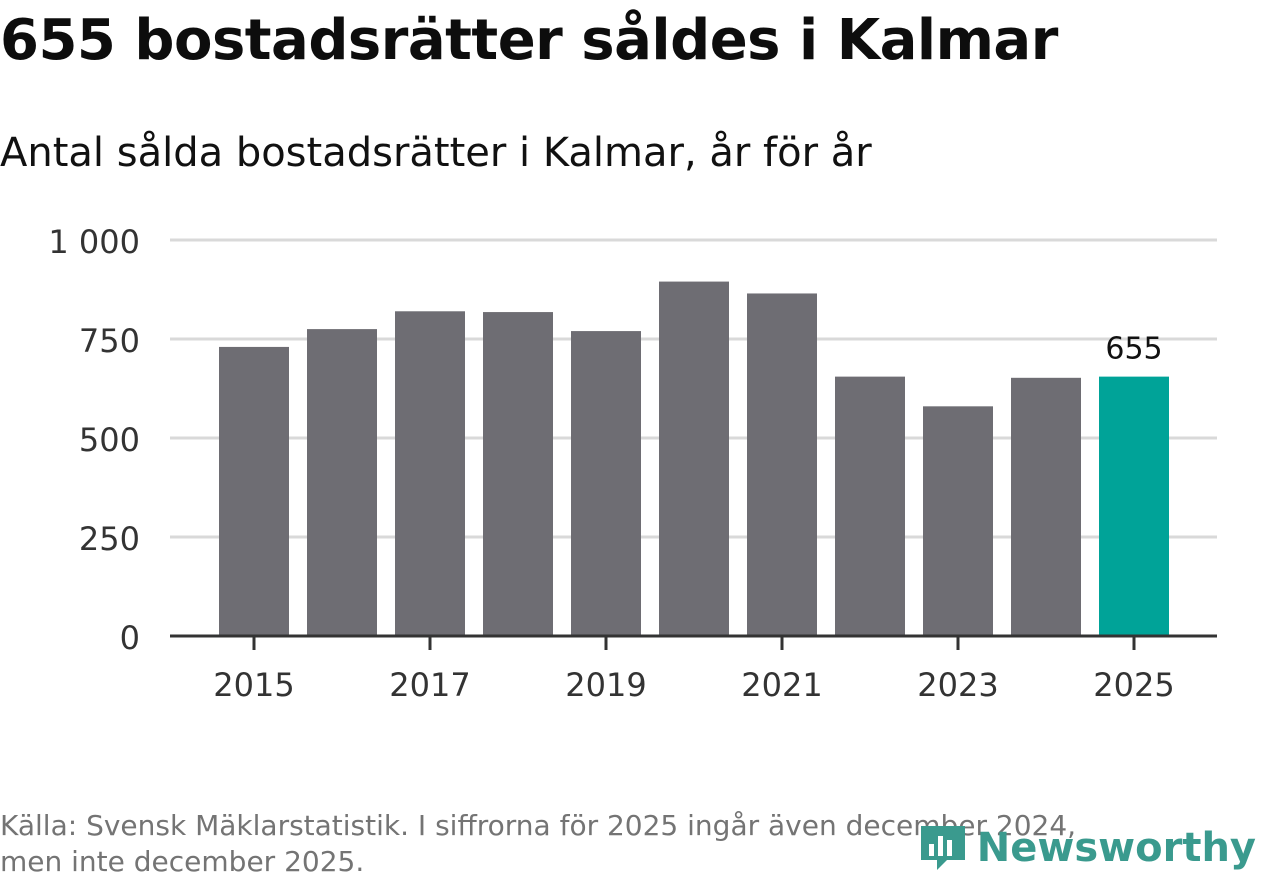 The width and height of the screenshot is (1262, 880). I want to click on y-tick-label: 250, so click(109, 539).